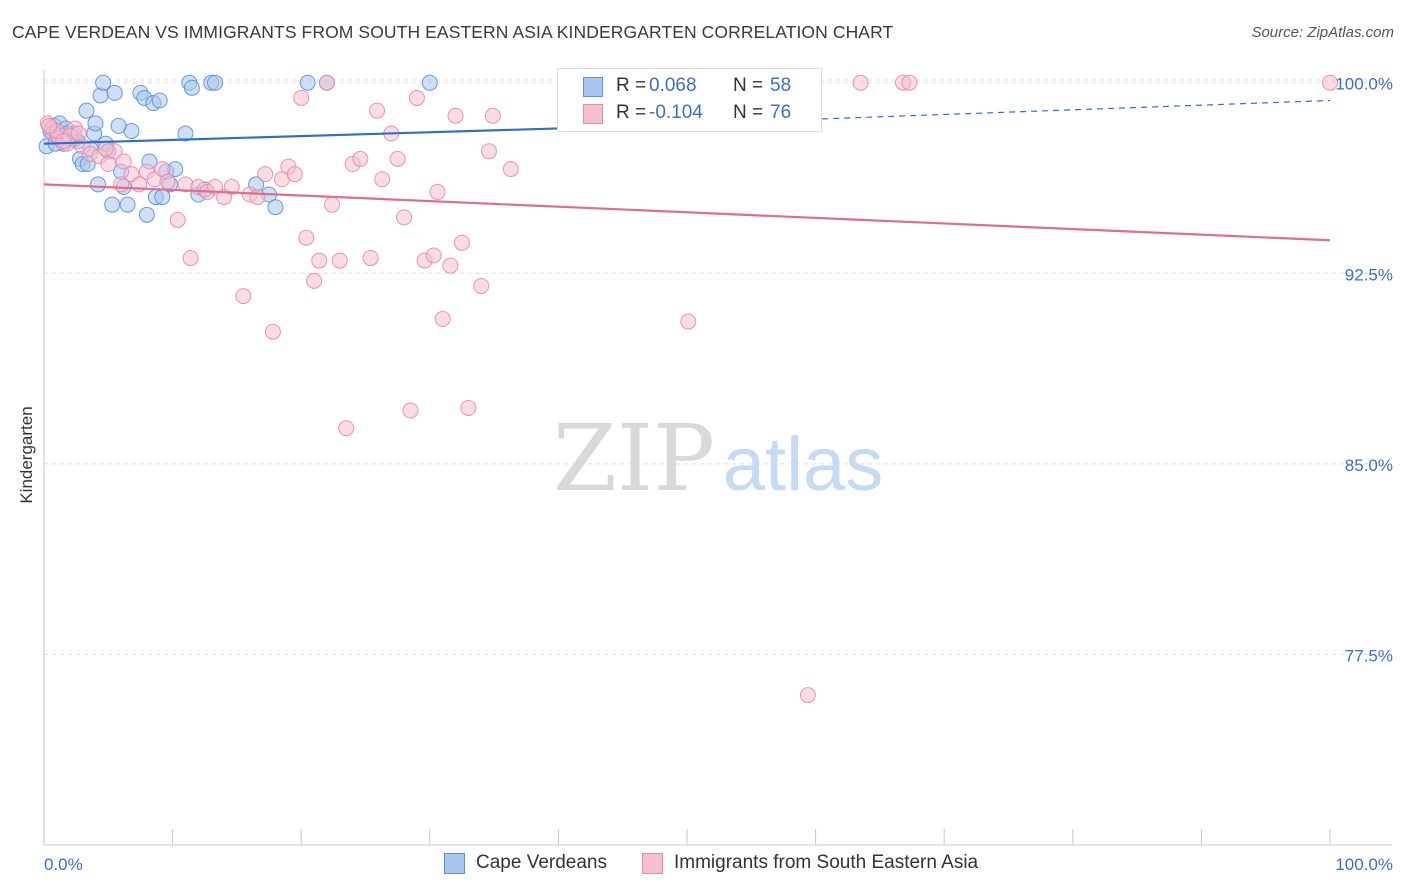 The width and height of the screenshot is (1406, 892). I want to click on y-tick-label: 100.0%, so click(1364, 84).